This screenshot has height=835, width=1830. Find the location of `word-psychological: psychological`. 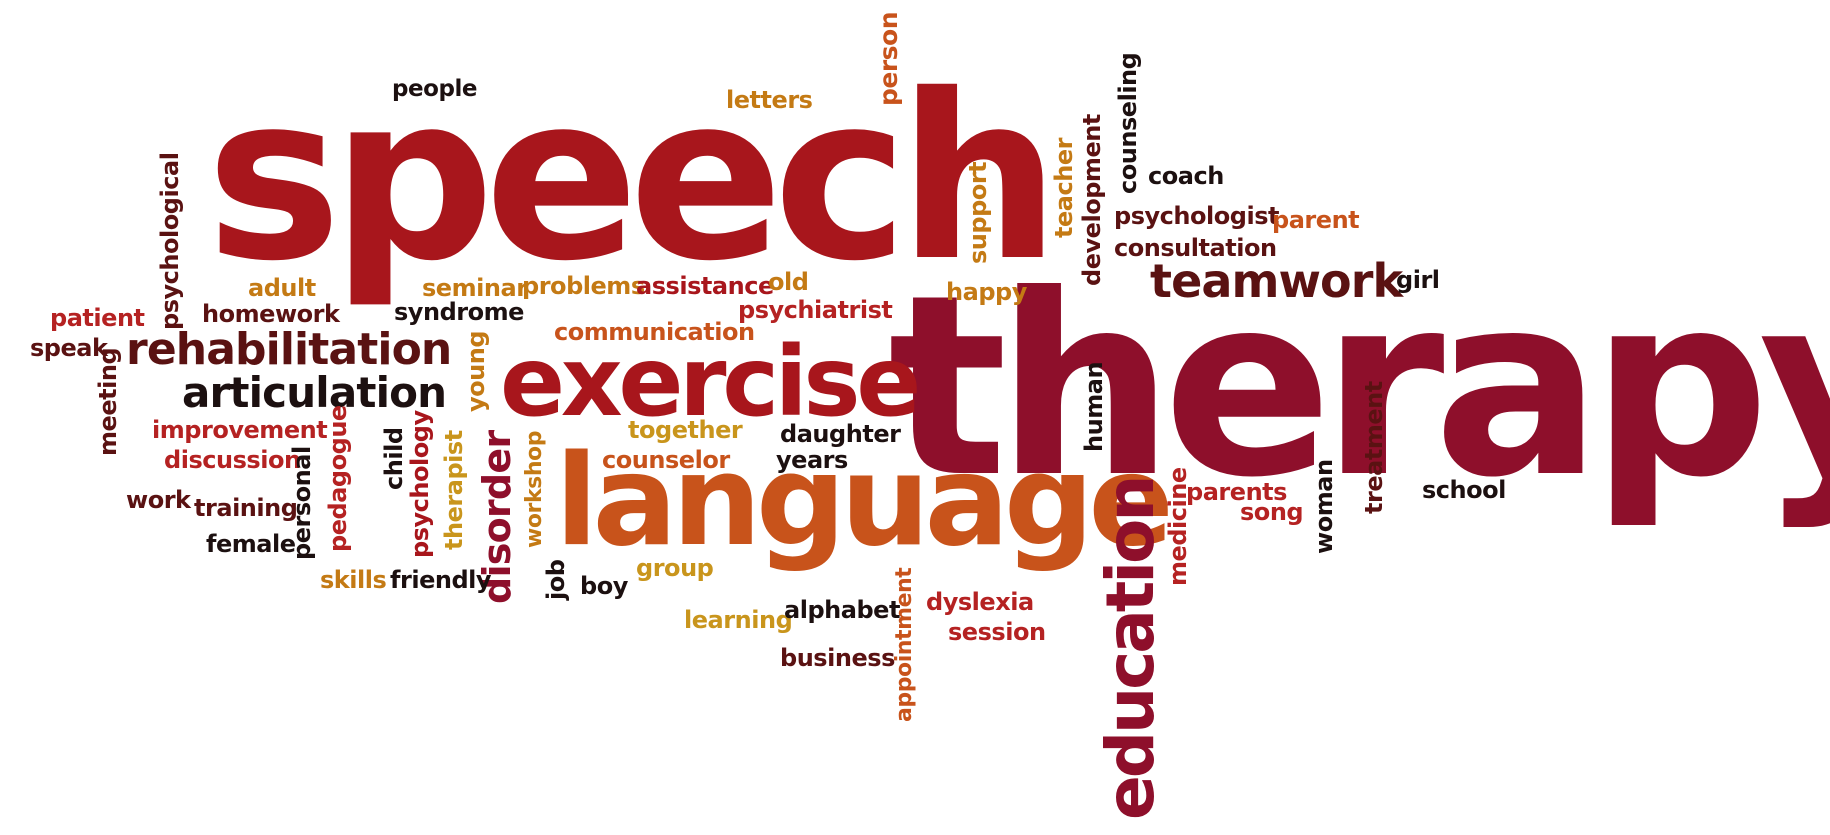

word-psychological: psychological is located at coordinates (170, 241).